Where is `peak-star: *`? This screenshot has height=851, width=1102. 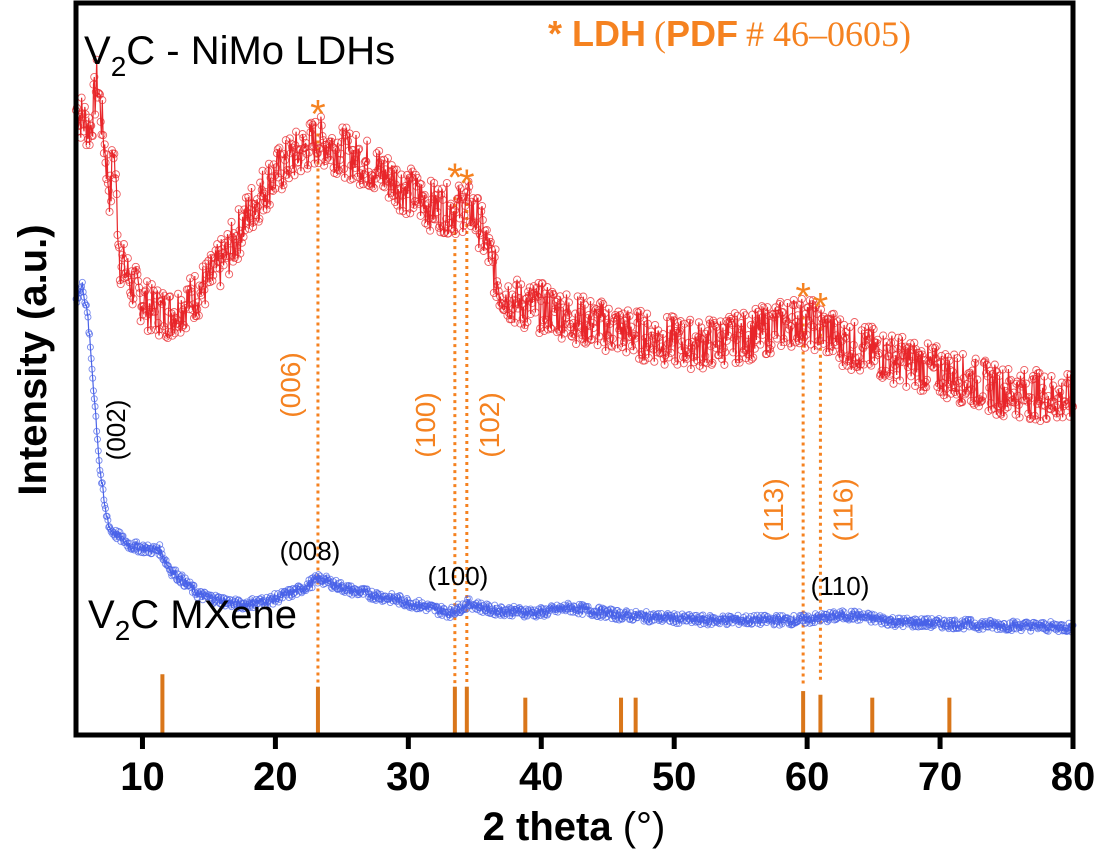
peak-star: * is located at coordinates (821, 308).